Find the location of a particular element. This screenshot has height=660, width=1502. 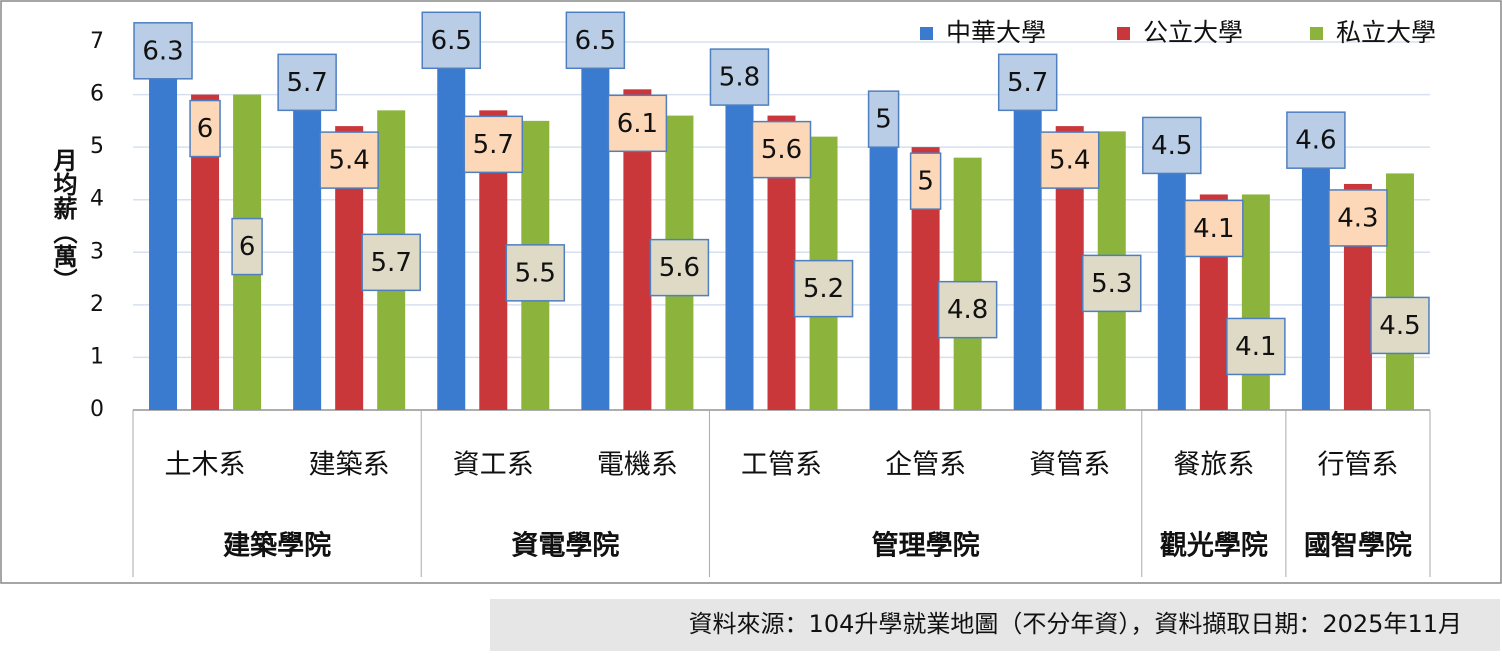

y-tick-label: 1 is located at coordinates (97, 356).